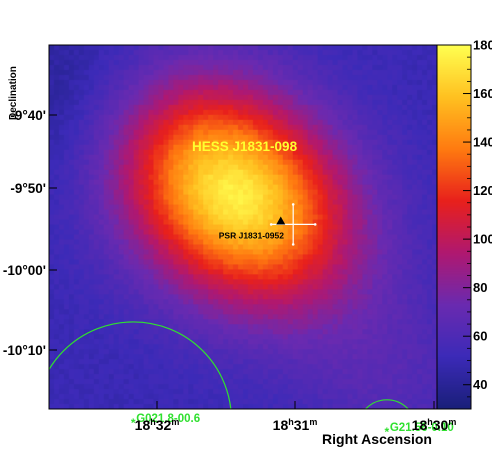 This screenshot has height=457, width=492. Describe the element at coordinates (24, 270) in the screenshot. I see `y-tick-label: -10°00'` at that location.